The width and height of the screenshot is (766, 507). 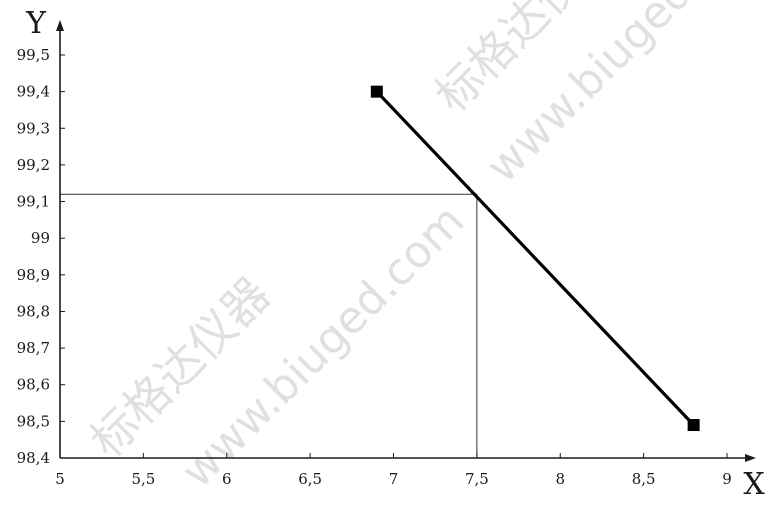 What do you see at coordinates (33, 421) in the screenshot?
I see `y-tick-label: 98,5` at bounding box center [33, 421].